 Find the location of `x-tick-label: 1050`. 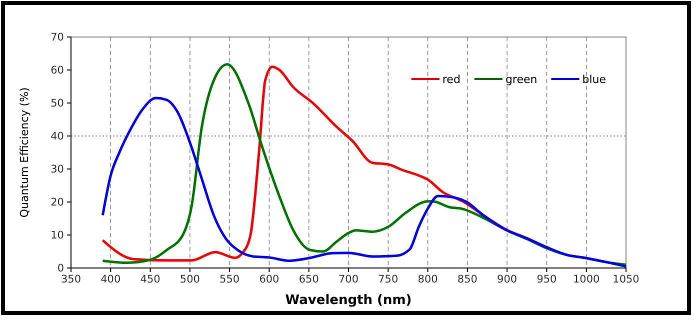

x-tick-label: 1050 is located at coordinates (626, 279).